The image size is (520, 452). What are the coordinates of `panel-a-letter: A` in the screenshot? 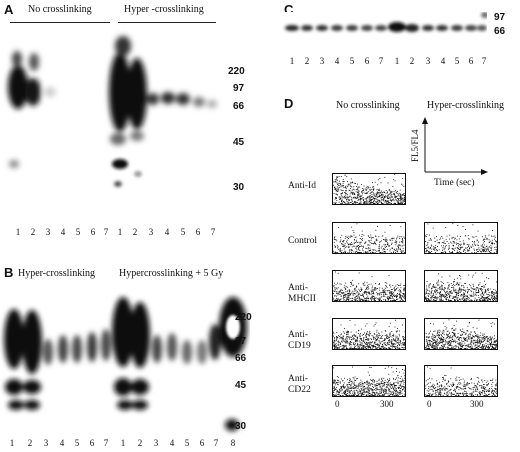 It's located at (9, 9).